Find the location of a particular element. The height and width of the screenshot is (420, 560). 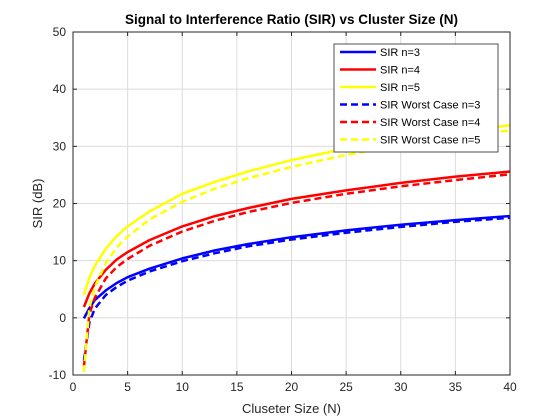

legend-label: SIR Worst Case n=5 is located at coordinates (430, 141).